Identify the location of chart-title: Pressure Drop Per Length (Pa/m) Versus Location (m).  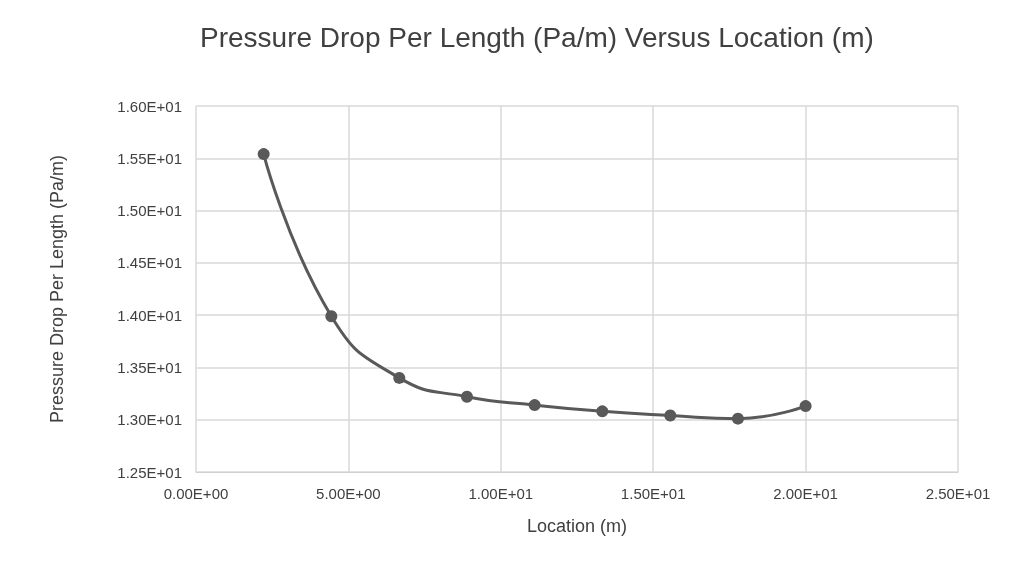
(537, 37).